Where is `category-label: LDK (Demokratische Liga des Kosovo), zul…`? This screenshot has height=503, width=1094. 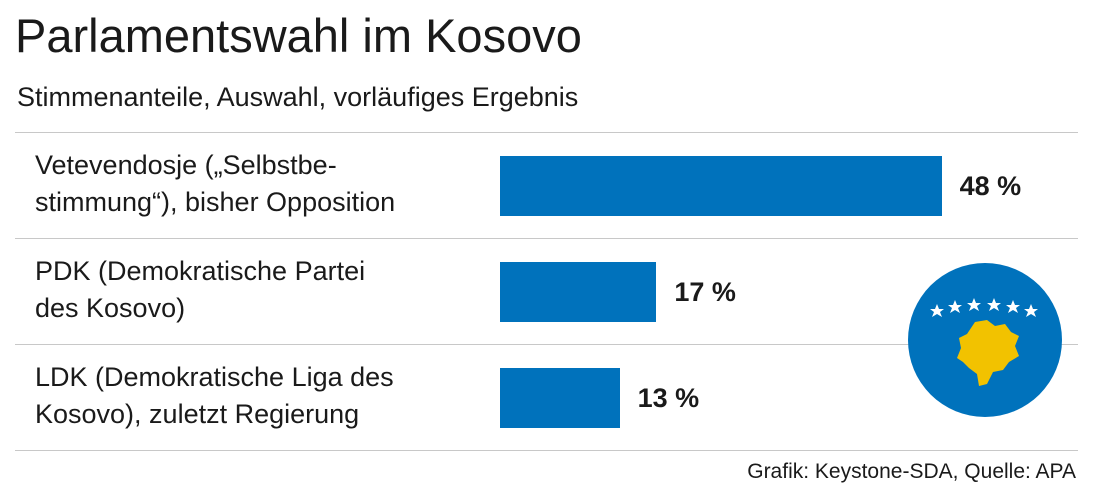
category-label: LDK (Demokratische Liga des Kosovo), zul… is located at coordinates (214, 395).